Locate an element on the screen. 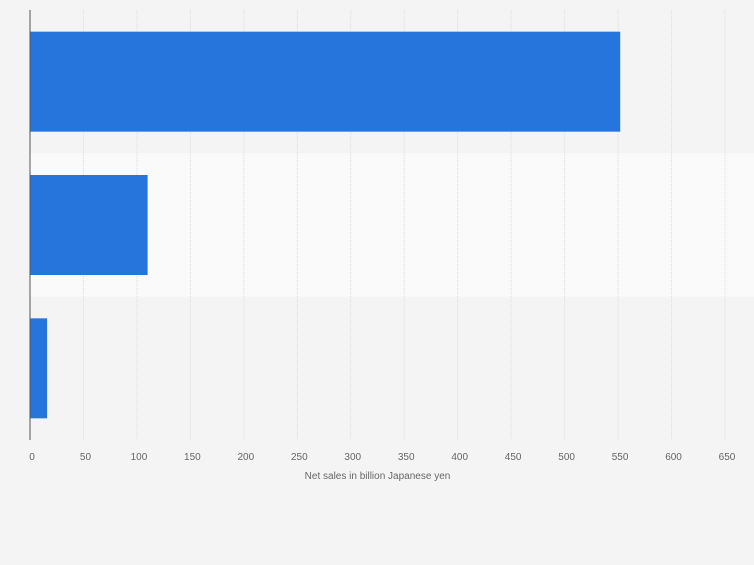 This screenshot has height=565, width=754. x-tick-label: 600 is located at coordinates (673, 457).